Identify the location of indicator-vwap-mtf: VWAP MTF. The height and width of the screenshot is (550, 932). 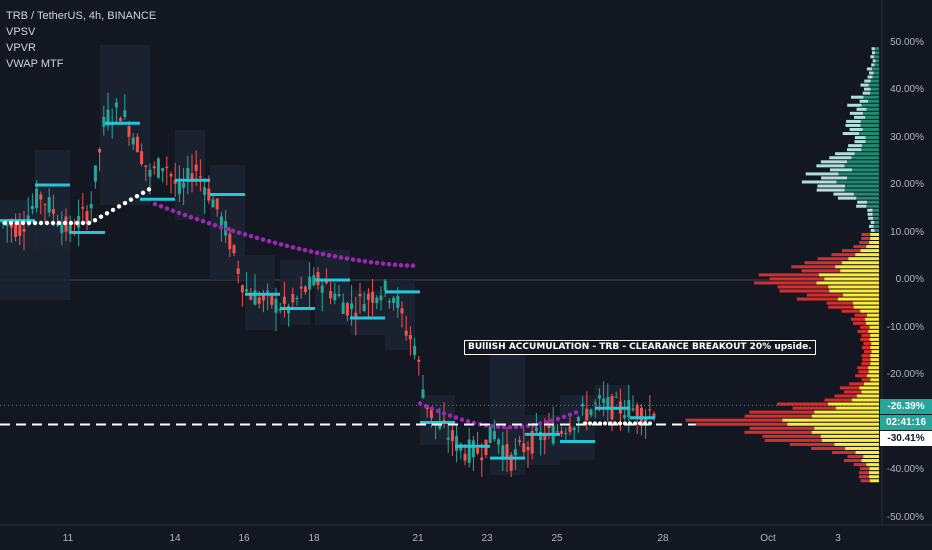
(35, 64).